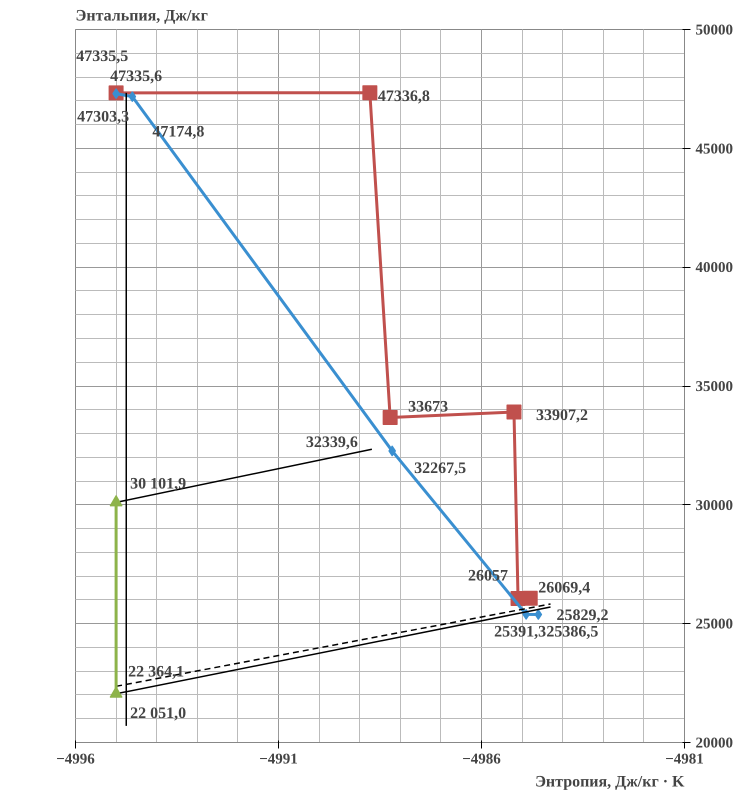 This screenshot has width=736, height=795. Describe the element at coordinates (440, 468) in the screenshot. I see `data-label: 32267,5` at that location.